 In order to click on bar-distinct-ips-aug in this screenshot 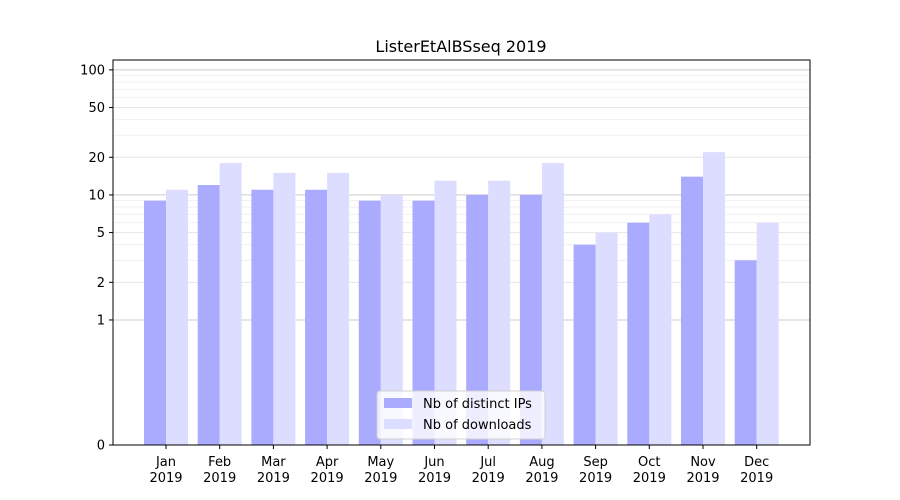, I will do `click(530, 319)`.